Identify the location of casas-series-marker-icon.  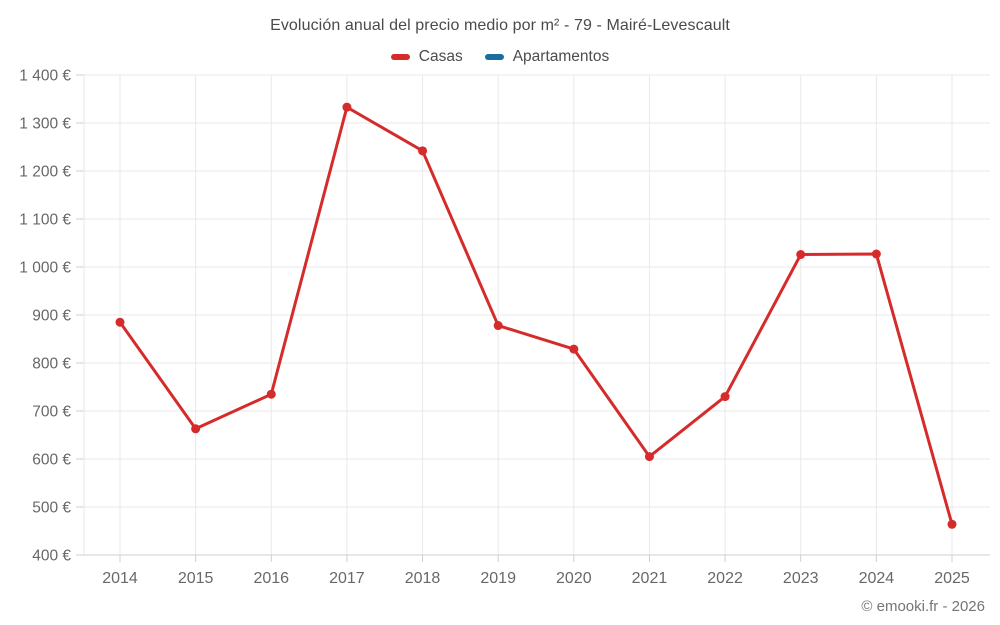
(400, 57).